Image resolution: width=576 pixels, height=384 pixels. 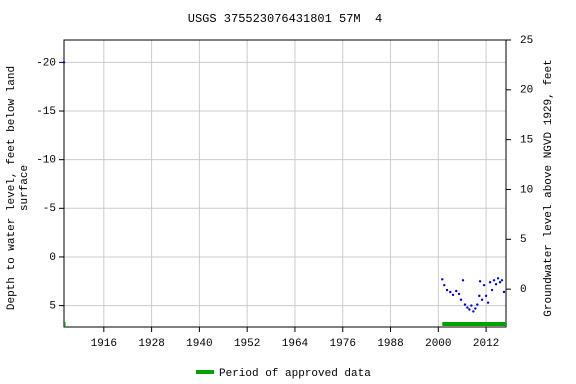 What do you see at coordinates (523, 290) in the screenshot?
I see `y2-tick-label: 0` at bounding box center [523, 290].